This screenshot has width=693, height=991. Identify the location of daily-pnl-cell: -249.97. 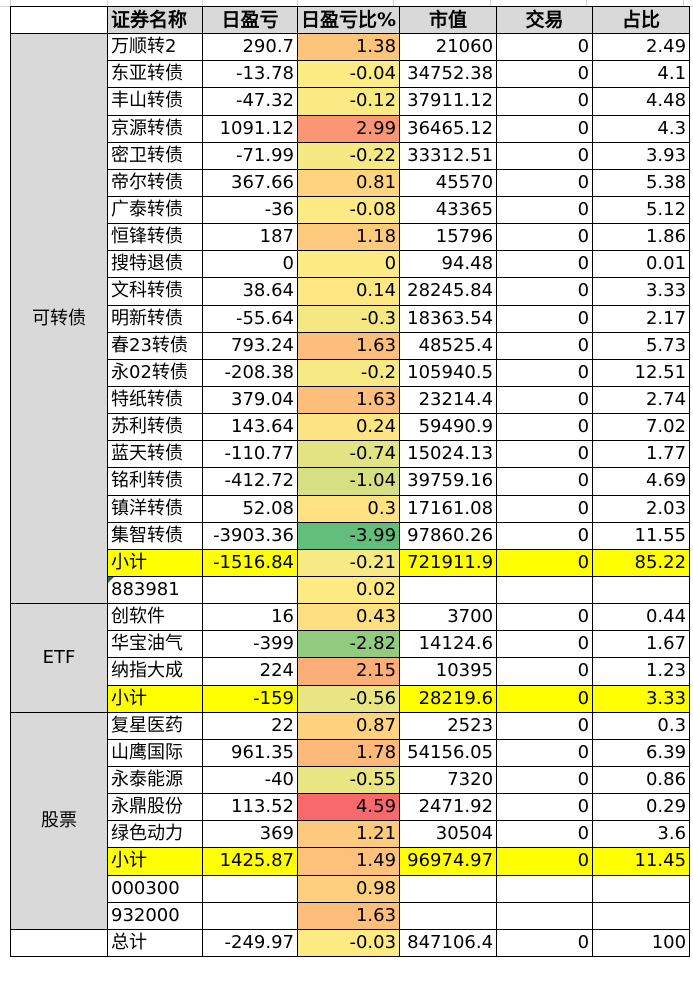
(250, 942).